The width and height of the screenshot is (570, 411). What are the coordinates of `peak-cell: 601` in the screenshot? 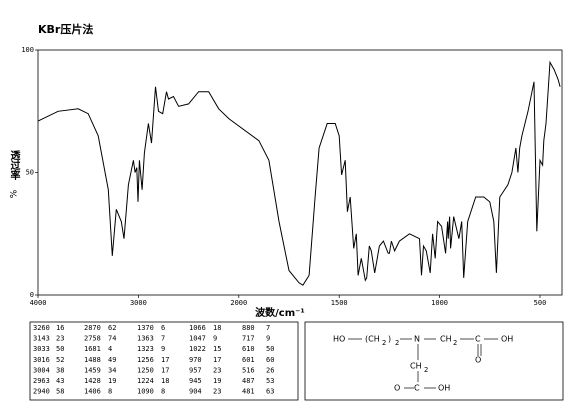 It's located at (248, 360).